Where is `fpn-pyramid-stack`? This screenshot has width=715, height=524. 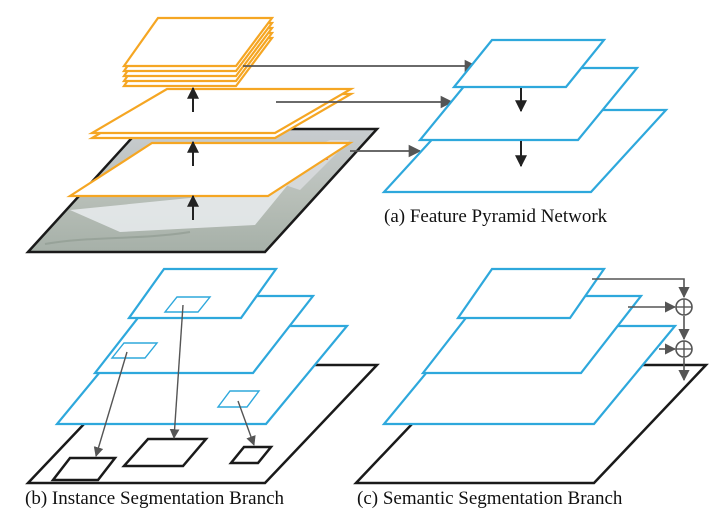 fpn-pyramid-stack is located at coordinates (525, 116).